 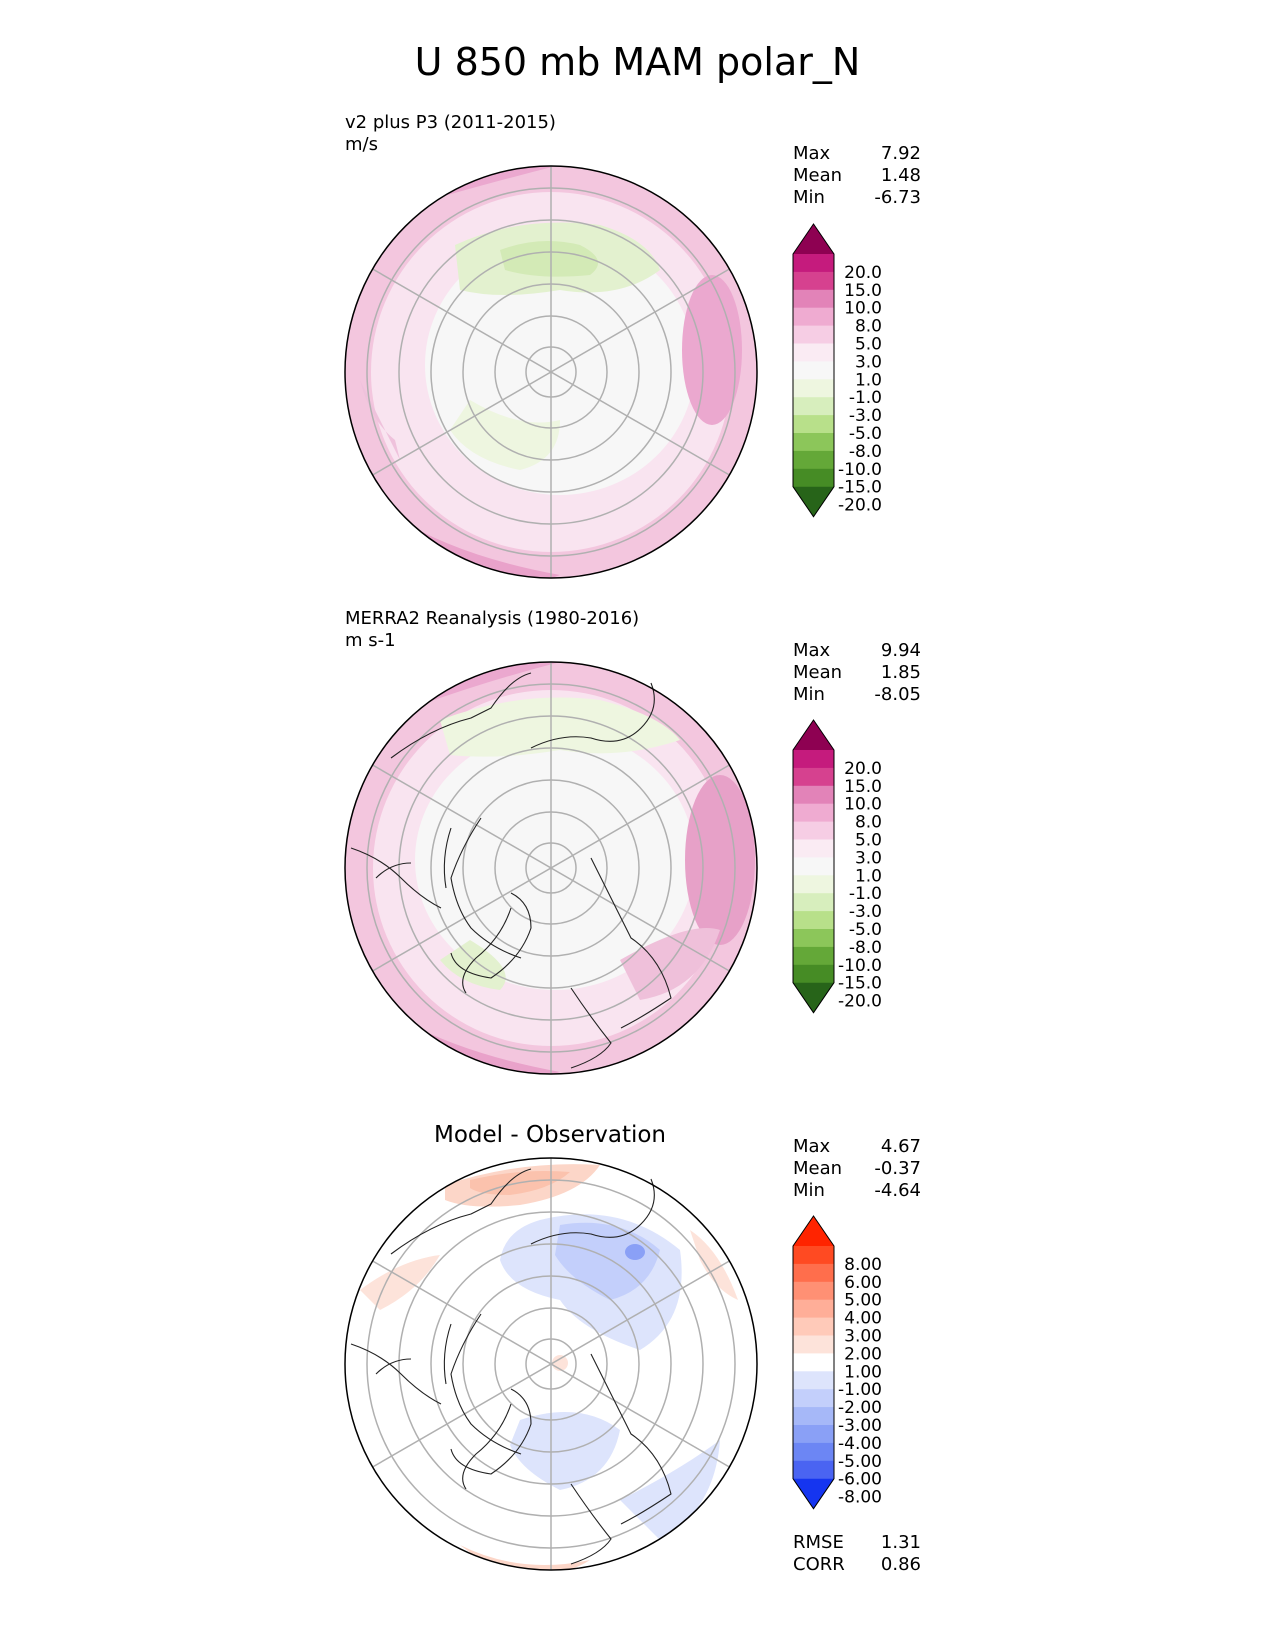 What do you see at coordinates (860, 1408) in the screenshot?
I see `colorbar-tick-label: -2.00` at bounding box center [860, 1408].